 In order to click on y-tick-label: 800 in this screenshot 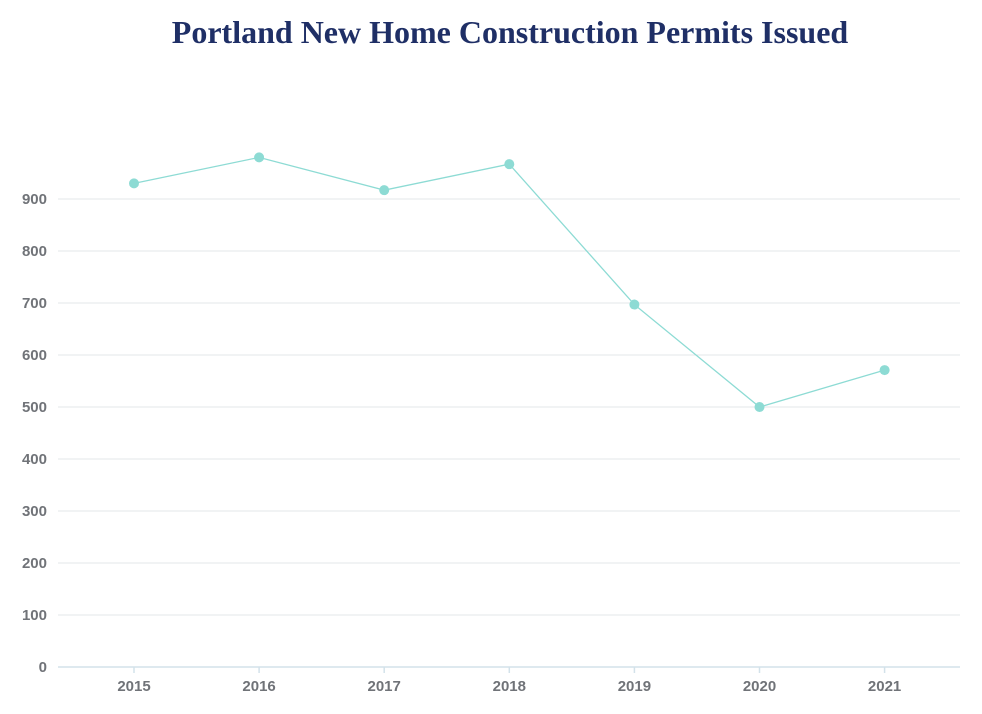, I will do `click(34, 251)`.